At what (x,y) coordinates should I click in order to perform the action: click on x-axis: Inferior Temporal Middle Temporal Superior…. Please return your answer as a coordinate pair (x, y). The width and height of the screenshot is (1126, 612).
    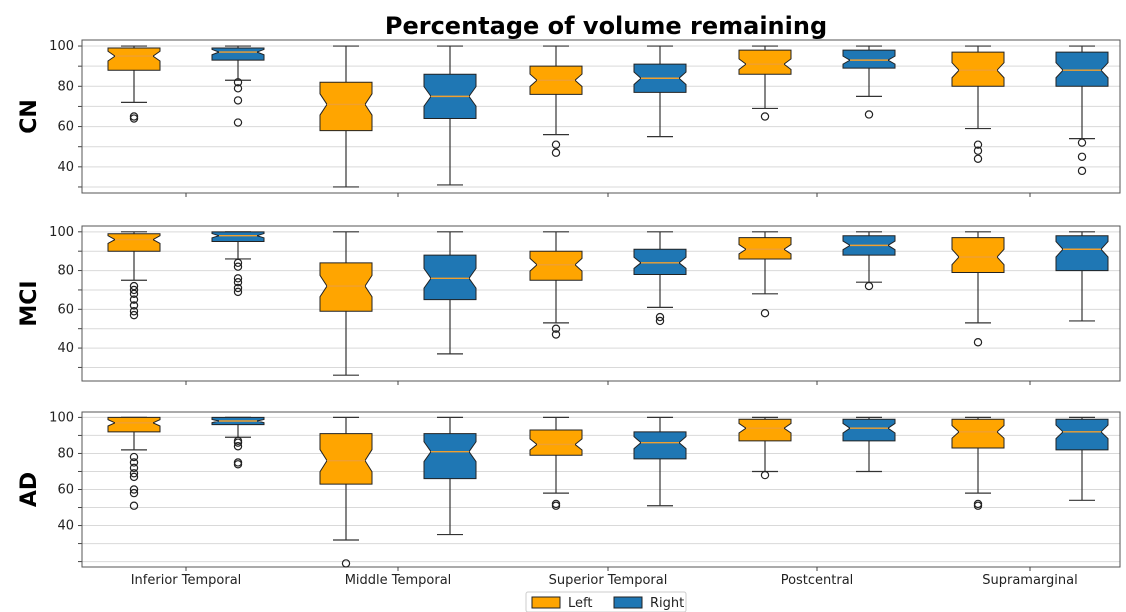
    Looking at the image, I should click on (604, 580).